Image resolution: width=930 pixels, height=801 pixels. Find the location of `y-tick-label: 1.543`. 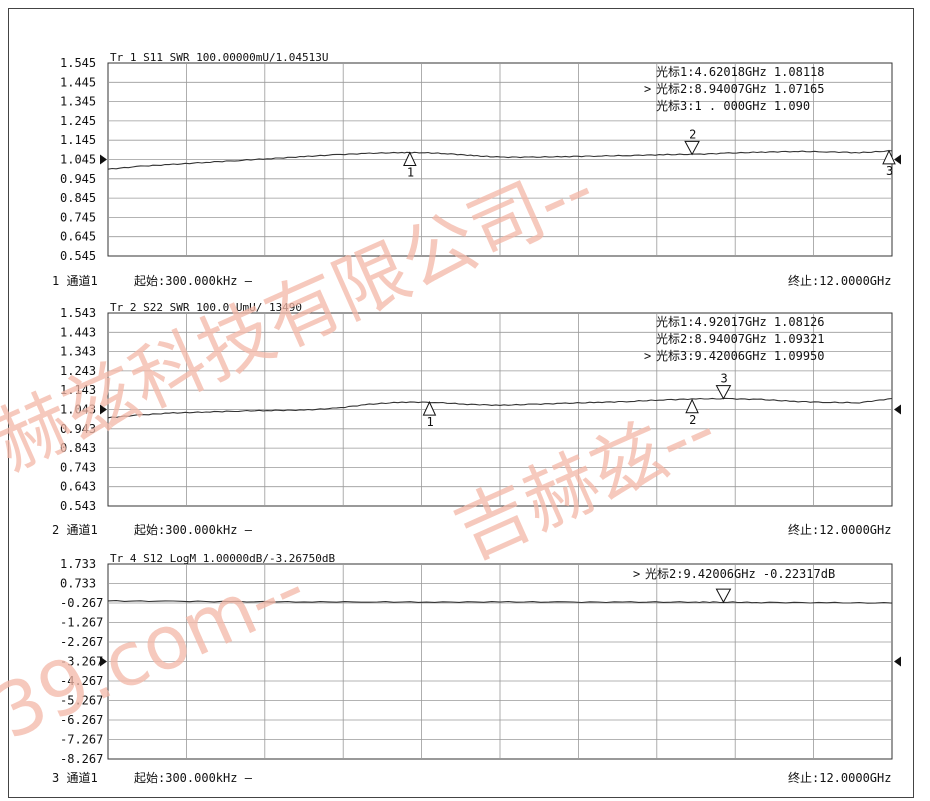

y-tick-label: 1.543 is located at coordinates (78, 313).